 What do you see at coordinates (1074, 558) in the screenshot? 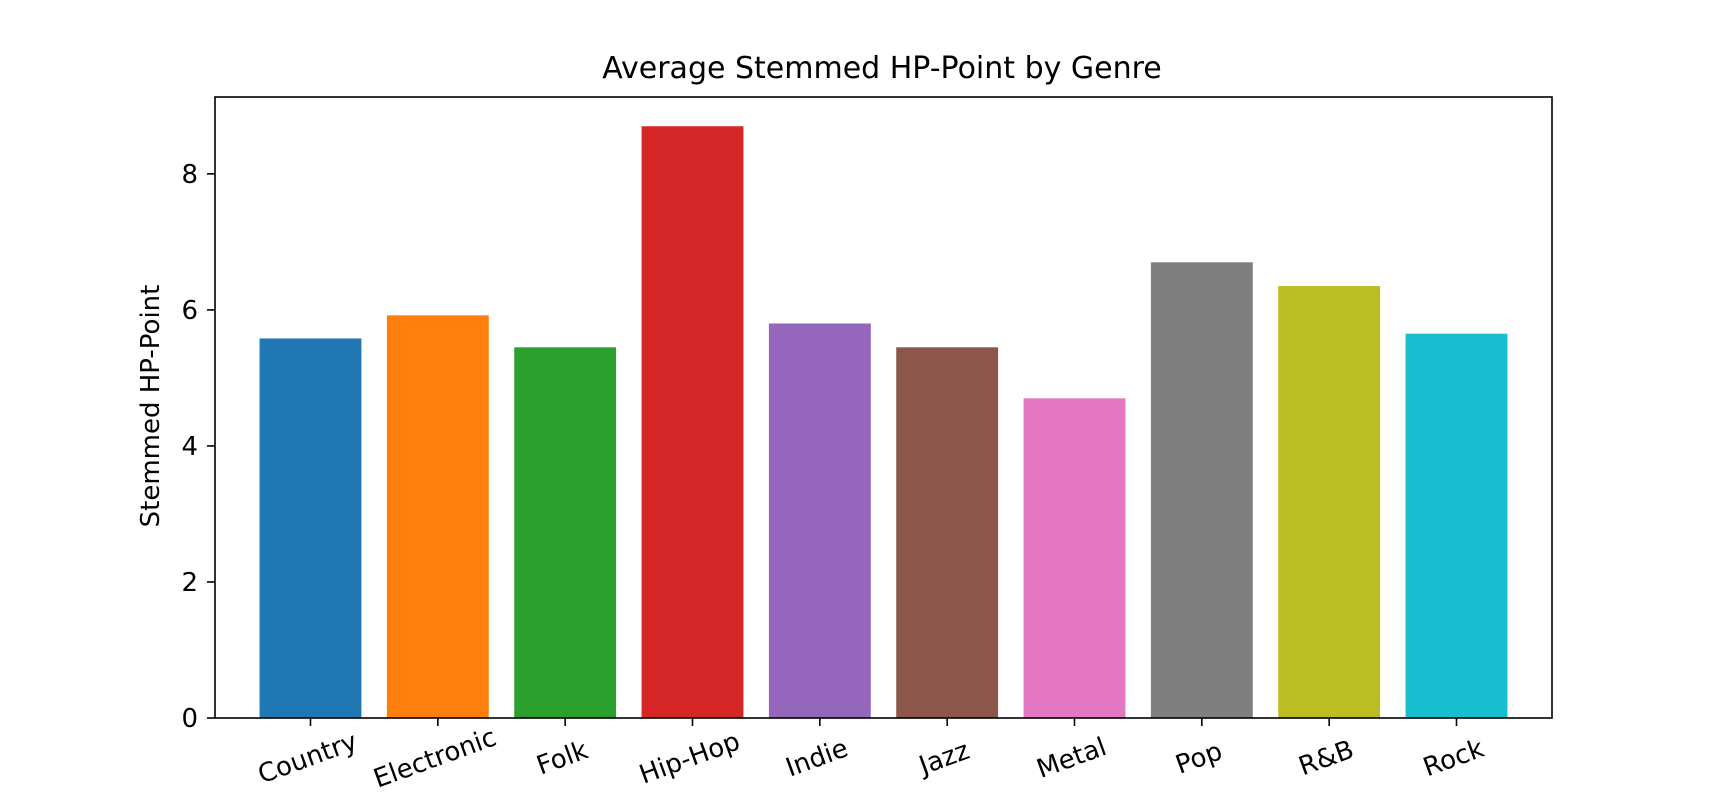
I see `bar-metal` at bounding box center [1074, 558].